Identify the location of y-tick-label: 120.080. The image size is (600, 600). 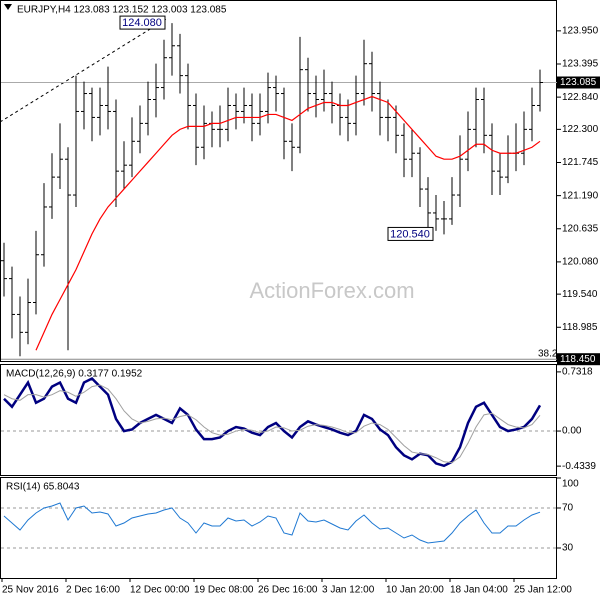
(580, 262).